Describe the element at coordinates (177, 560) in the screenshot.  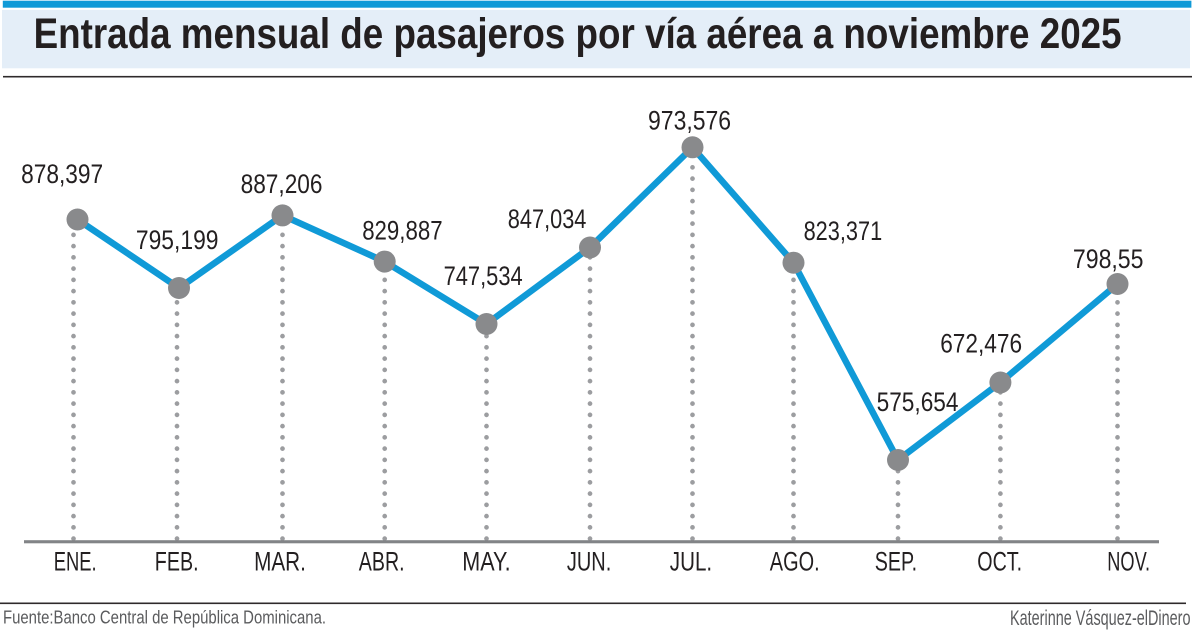
I see `svg-text: FEB.` at that location.